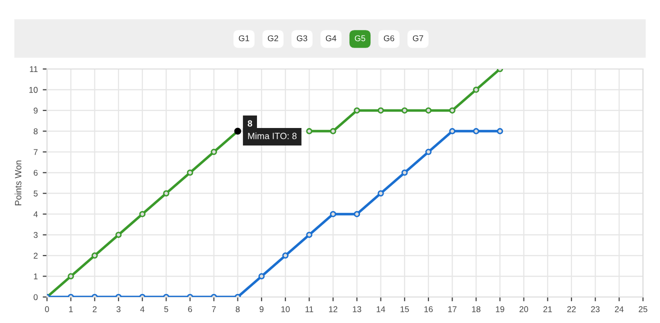  What do you see at coordinates (71, 309) in the screenshot?
I see `x-tick-label: 1` at bounding box center [71, 309].